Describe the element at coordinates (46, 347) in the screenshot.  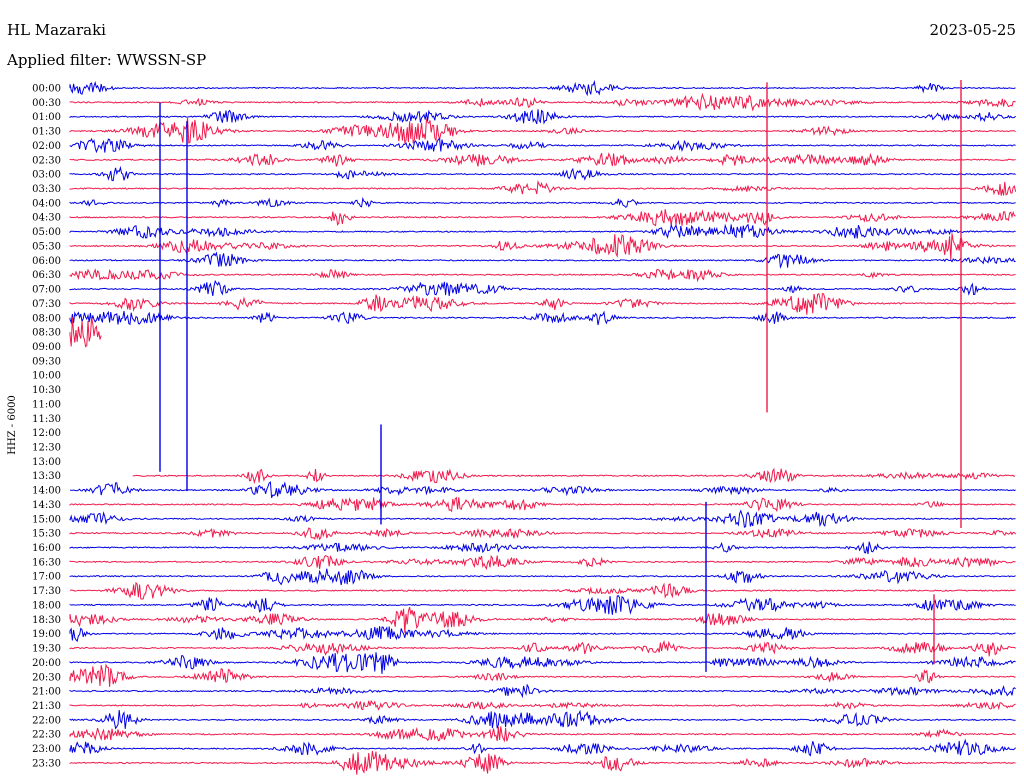
I see `time-tick-label: 09:00` at that location.